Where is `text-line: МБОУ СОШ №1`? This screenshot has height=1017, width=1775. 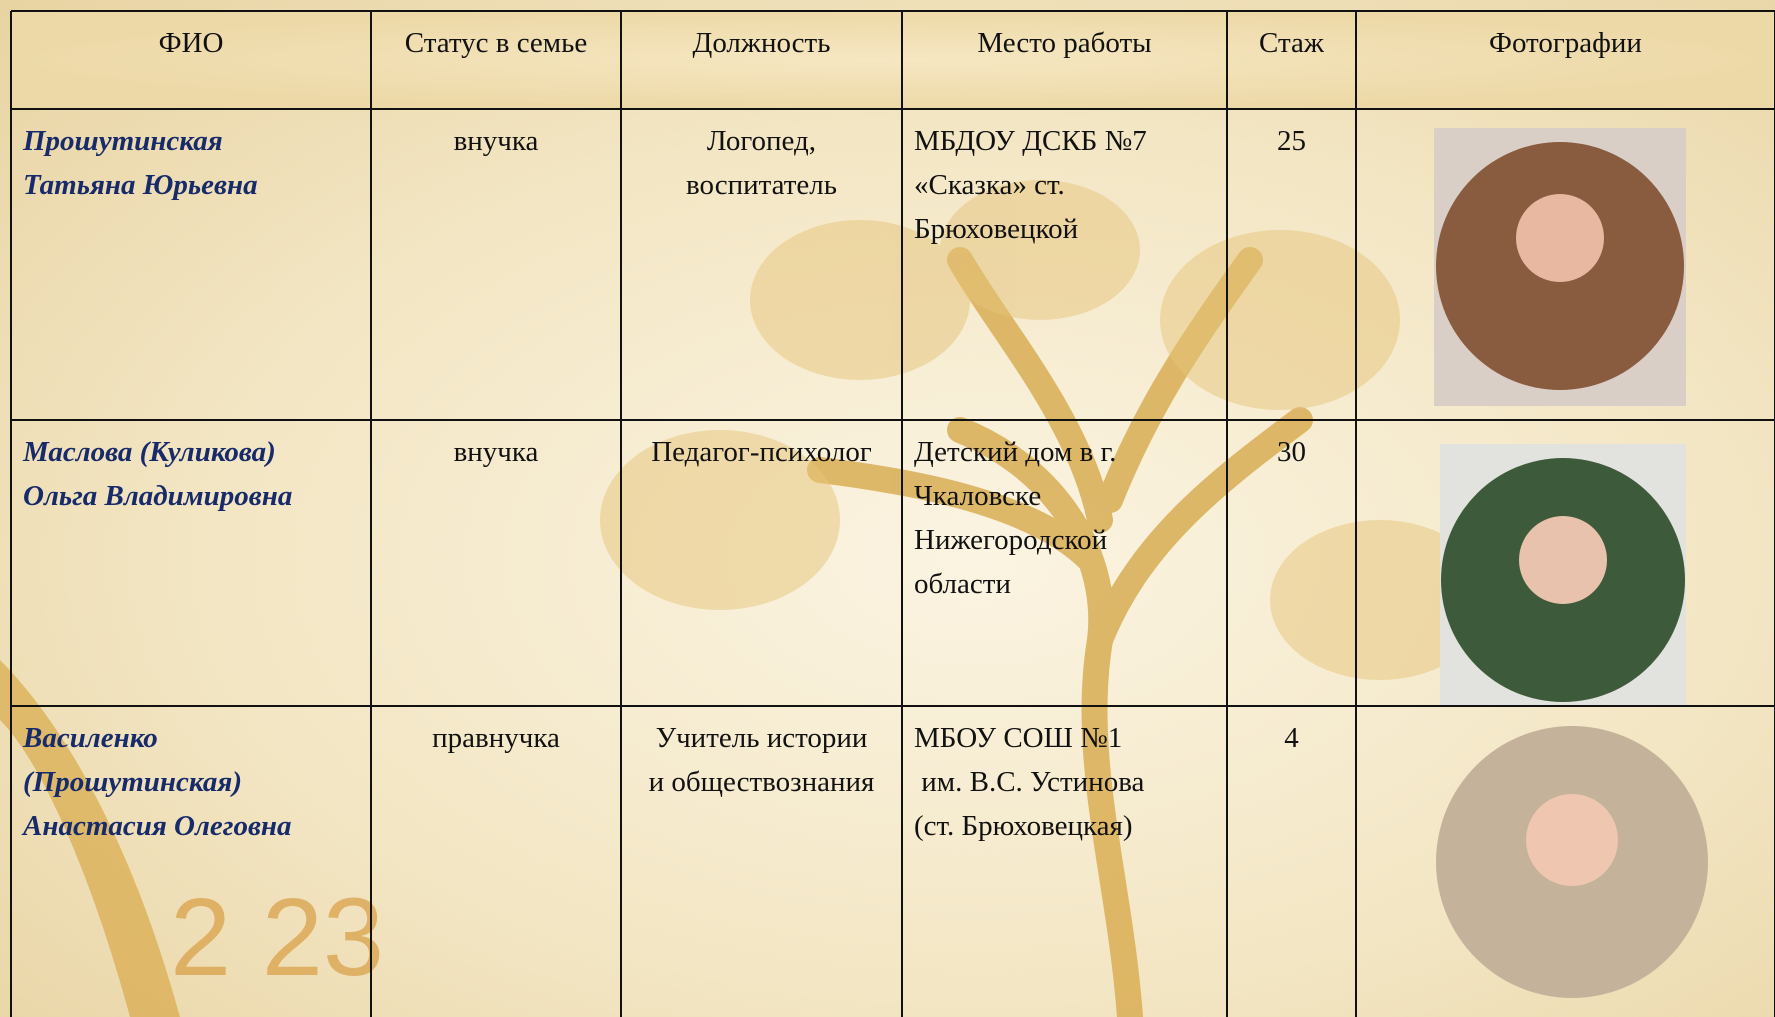 text-line: МБОУ СОШ №1 is located at coordinates (1018, 738).